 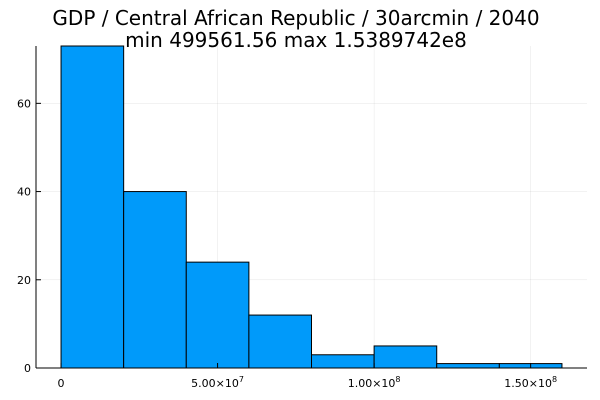 What do you see at coordinates (217, 382) in the screenshot?
I see `x-tick-label-1: 5.00×10⁷` at bounding box center [217, 382].